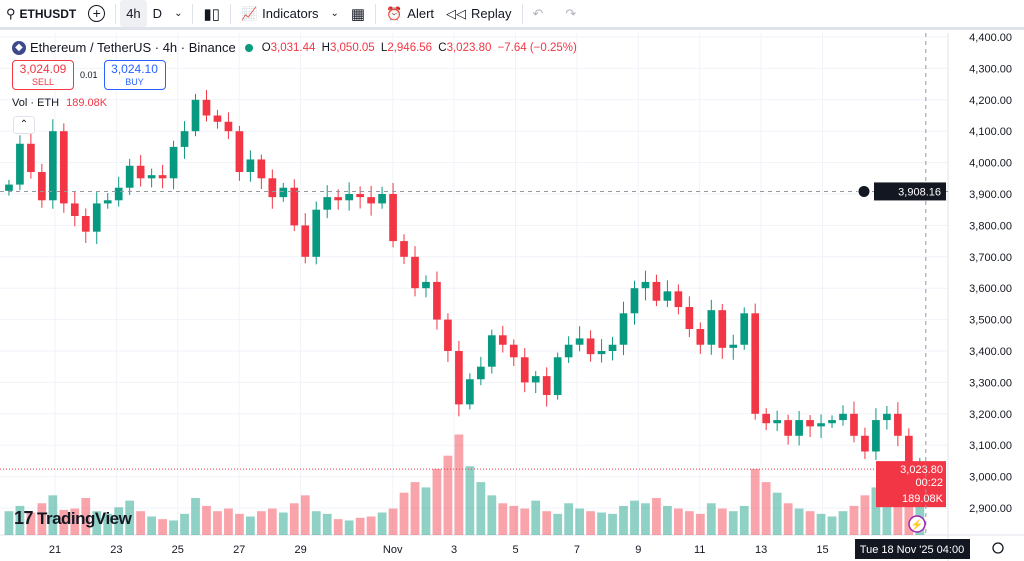 Image resolution: width=1024 pixels, height=561 pixels. I want to click on x-tick-label: 7, so click(577, 550).